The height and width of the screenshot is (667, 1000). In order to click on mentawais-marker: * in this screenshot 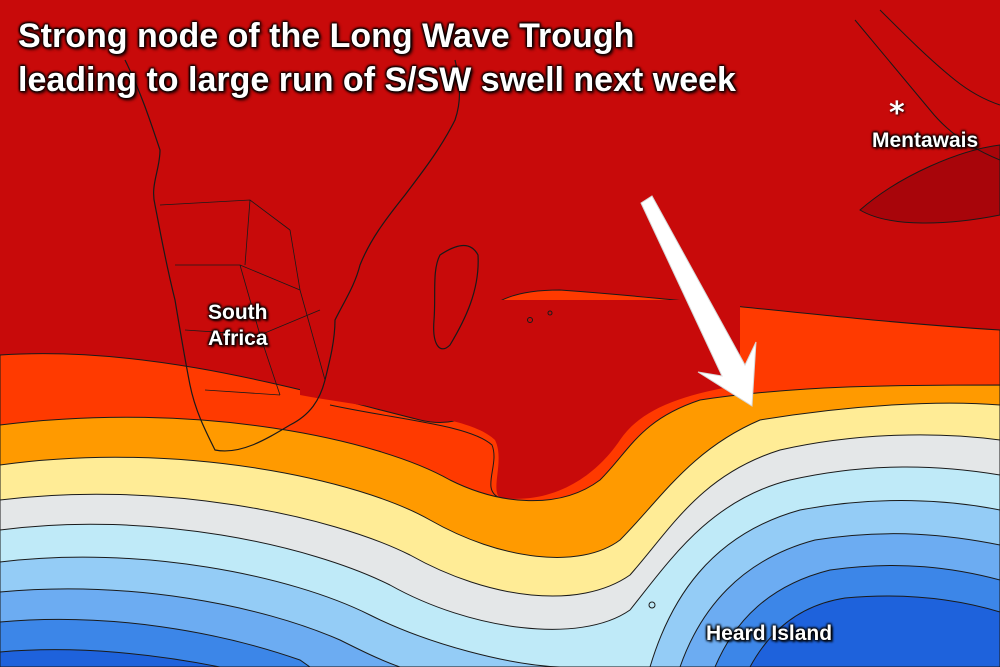, I will do `click(897, 113)`.